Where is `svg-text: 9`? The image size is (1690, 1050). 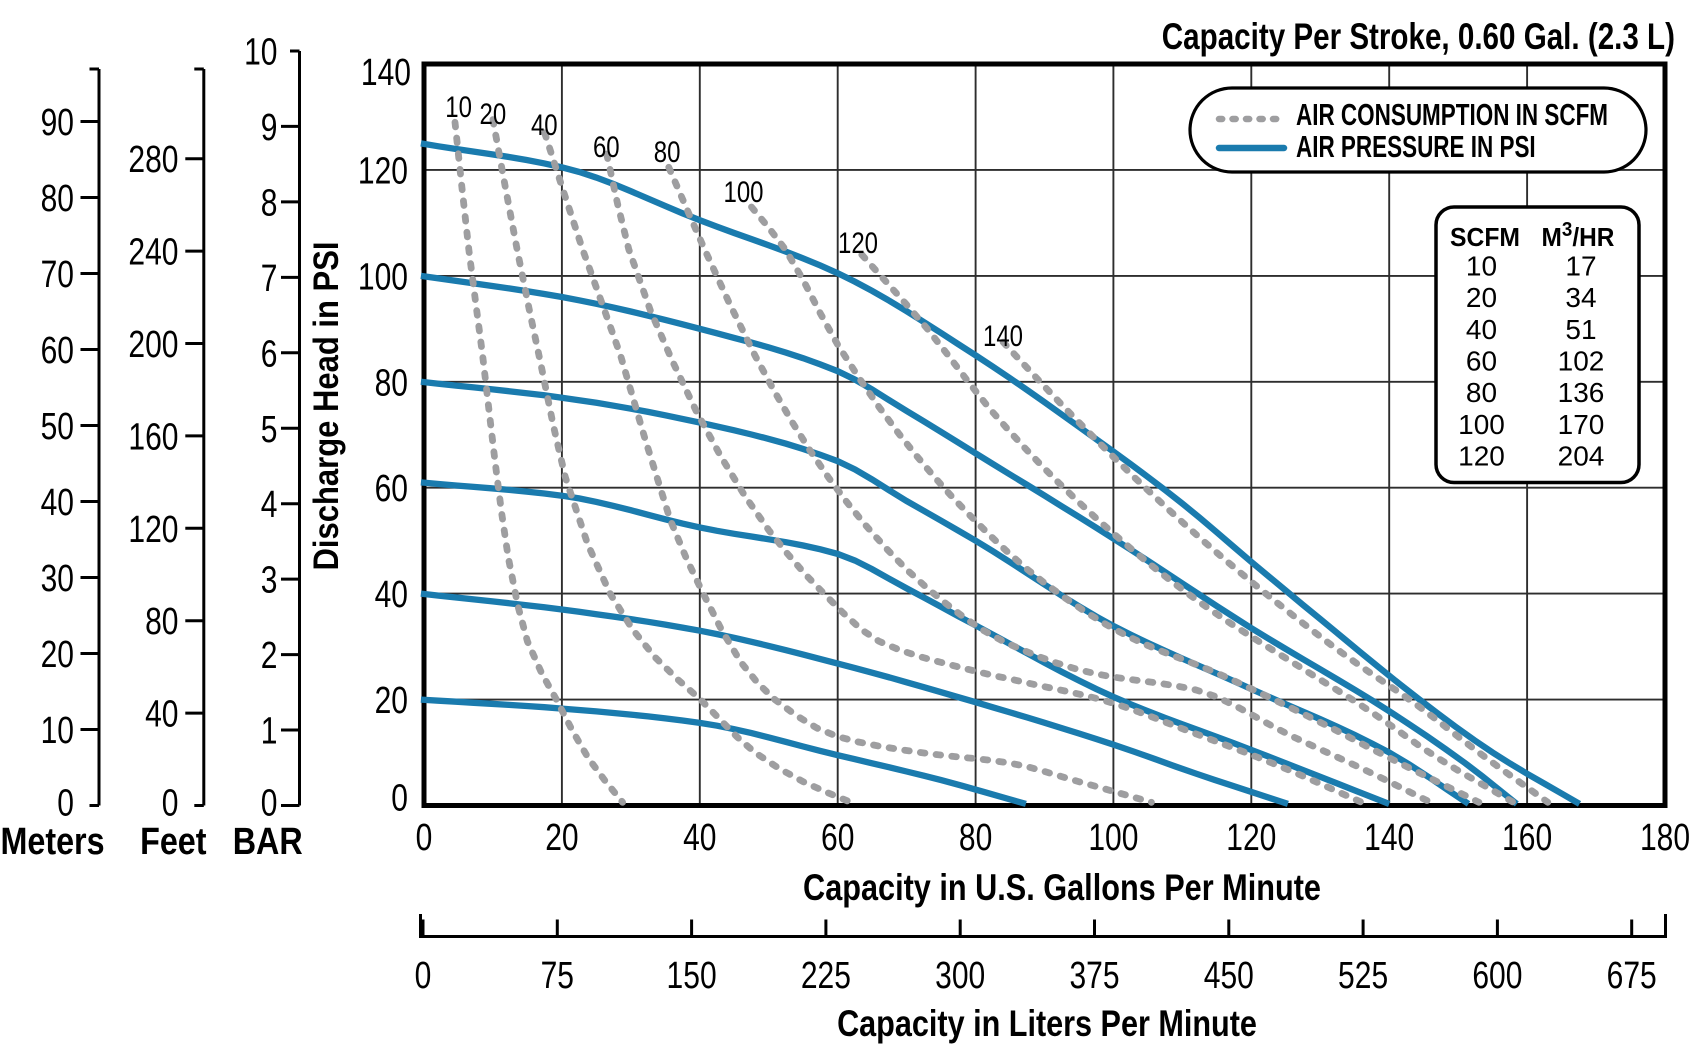
svg-text: 9 is located at coordinates (269, 128).